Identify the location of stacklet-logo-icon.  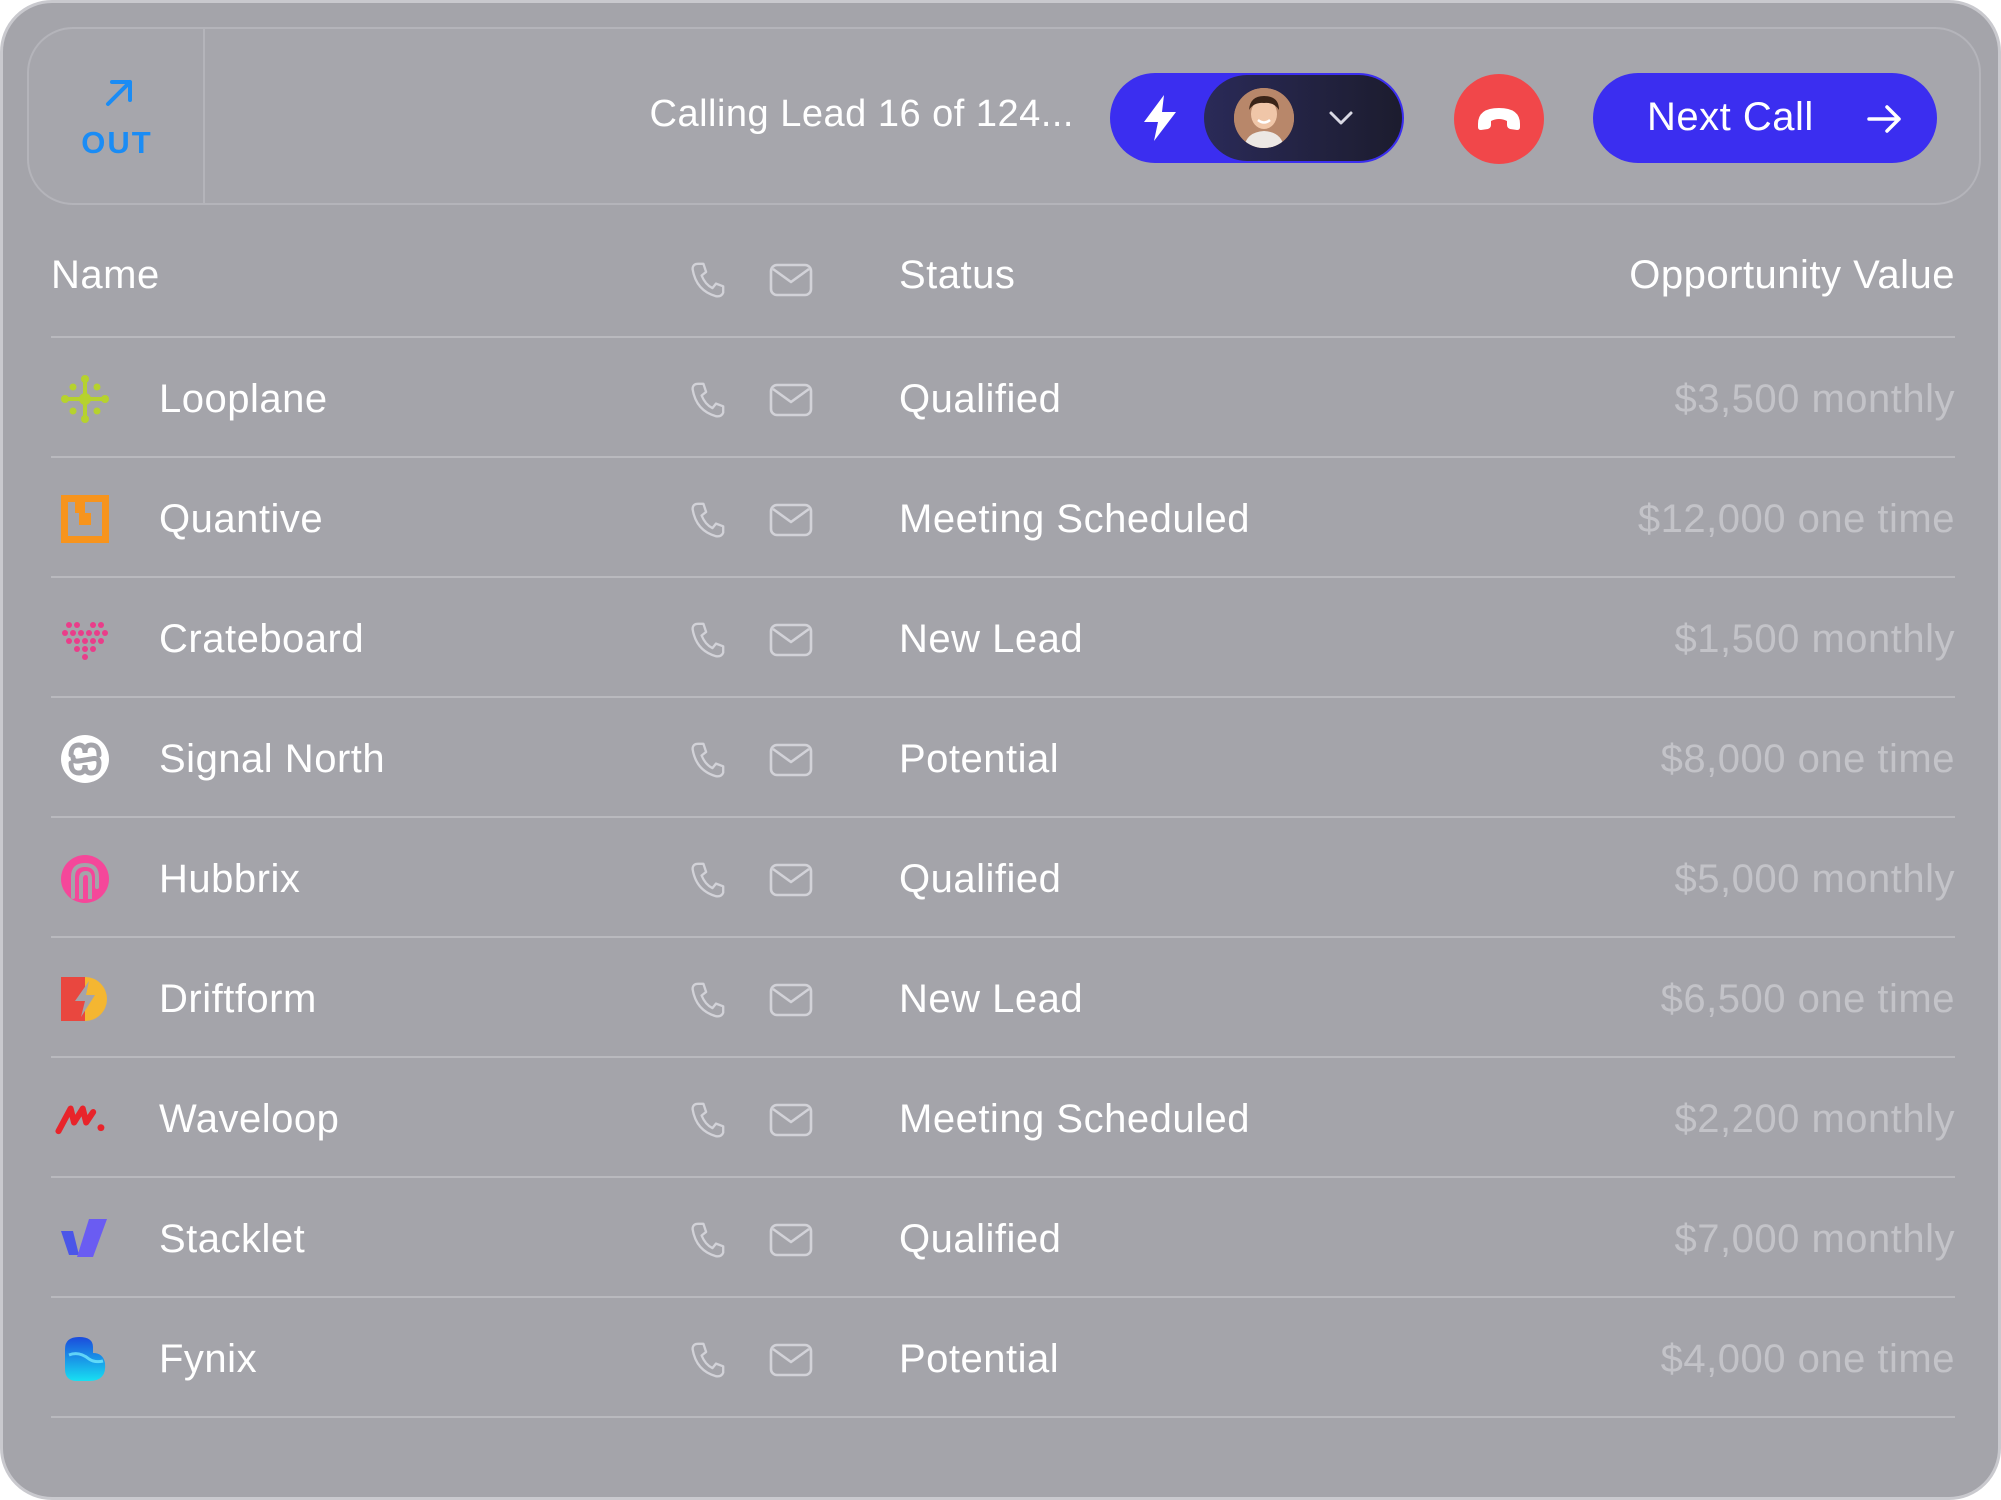
(84, 1238).